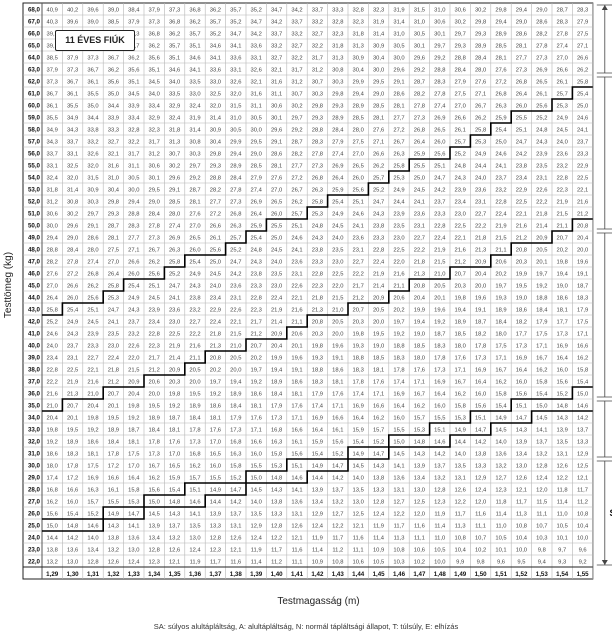 This screenshot has height=639, width=612. What do you see at coordinates (480, 311) in the screenshot?
I see `bmi-cell: 19,1` at bounding box center [480, 311].